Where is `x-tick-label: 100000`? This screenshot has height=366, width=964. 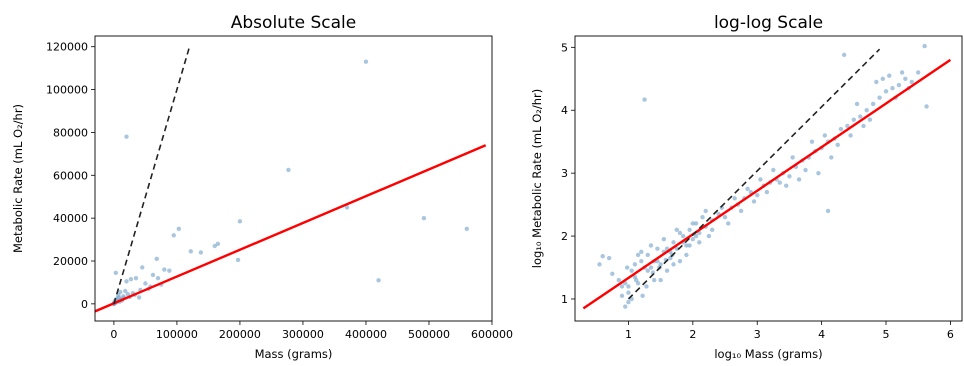
x-tick-label: 100000 is located at coordinates (177, 334).